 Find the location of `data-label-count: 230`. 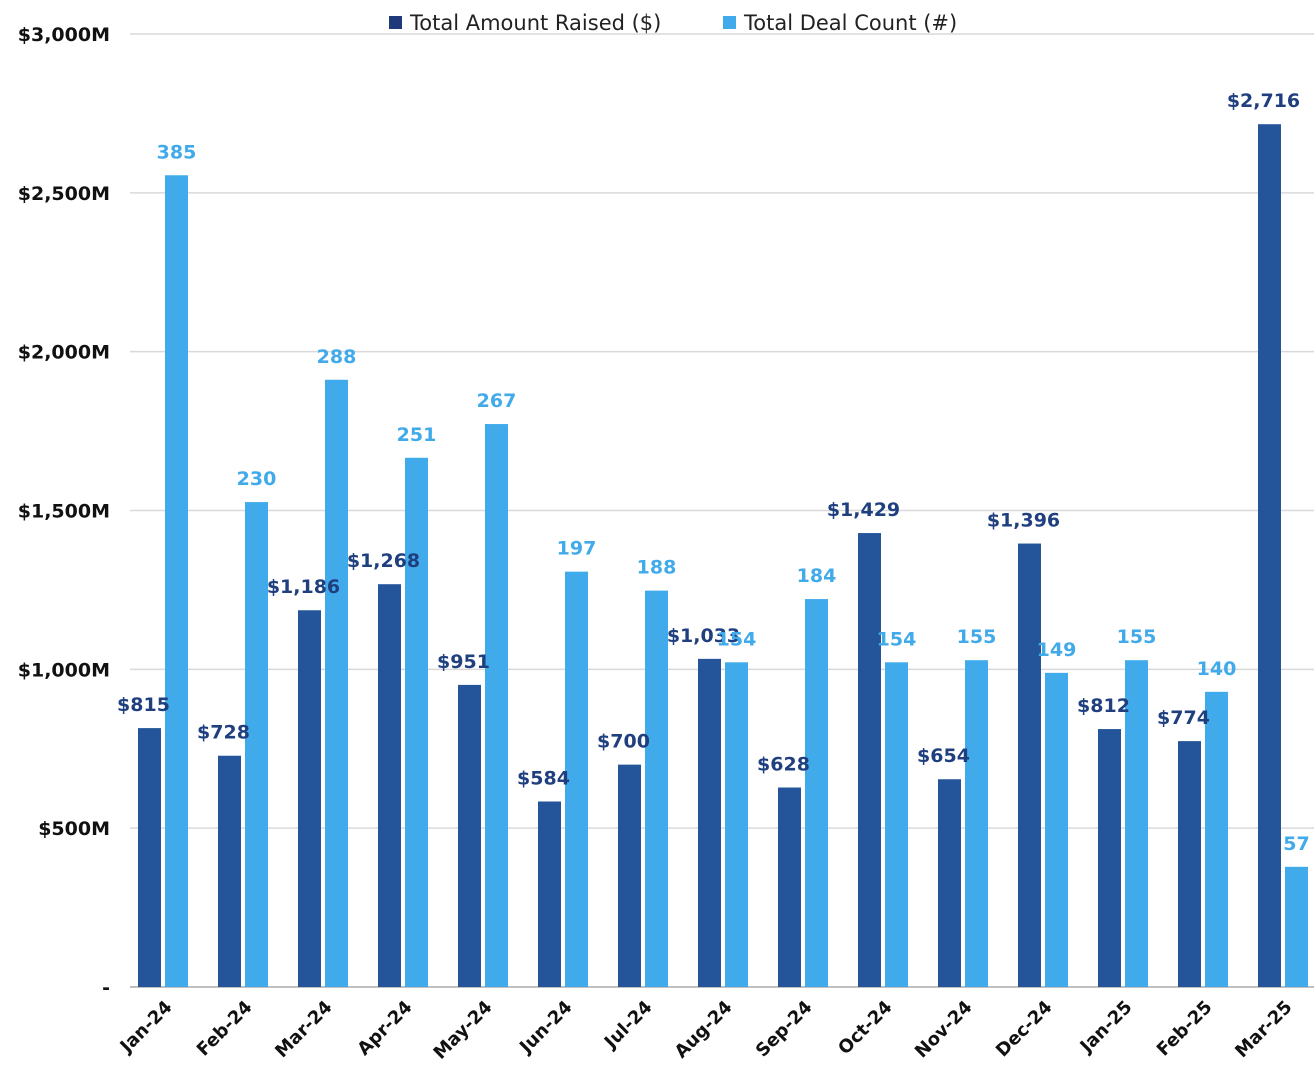

data-label-count: 230 is located at coordinates (257, 479).